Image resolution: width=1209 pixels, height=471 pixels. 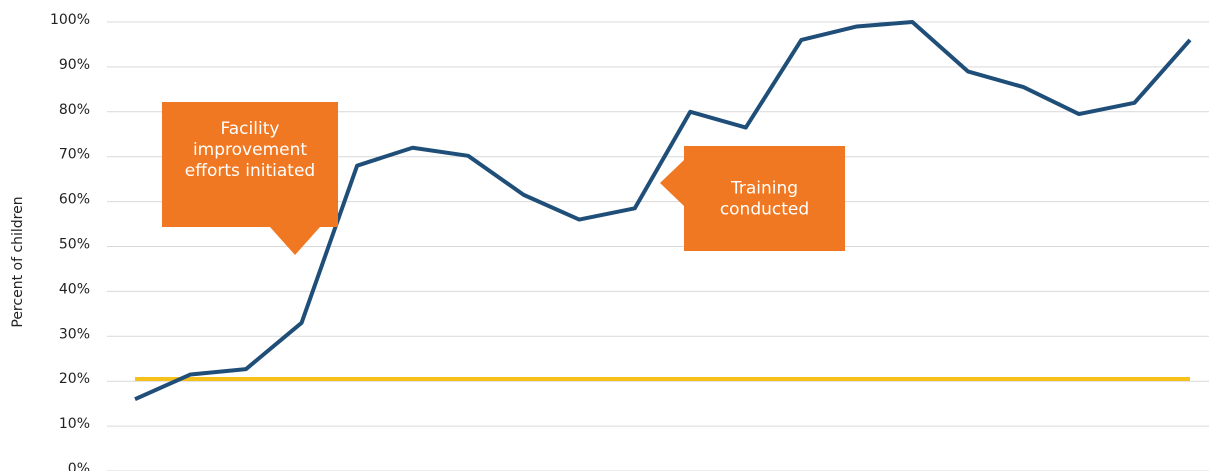 What do you see at coordinates (250, 171) in the screenshot?
I see `callout-text: efforts initiated` at bounding box center [250, 171].